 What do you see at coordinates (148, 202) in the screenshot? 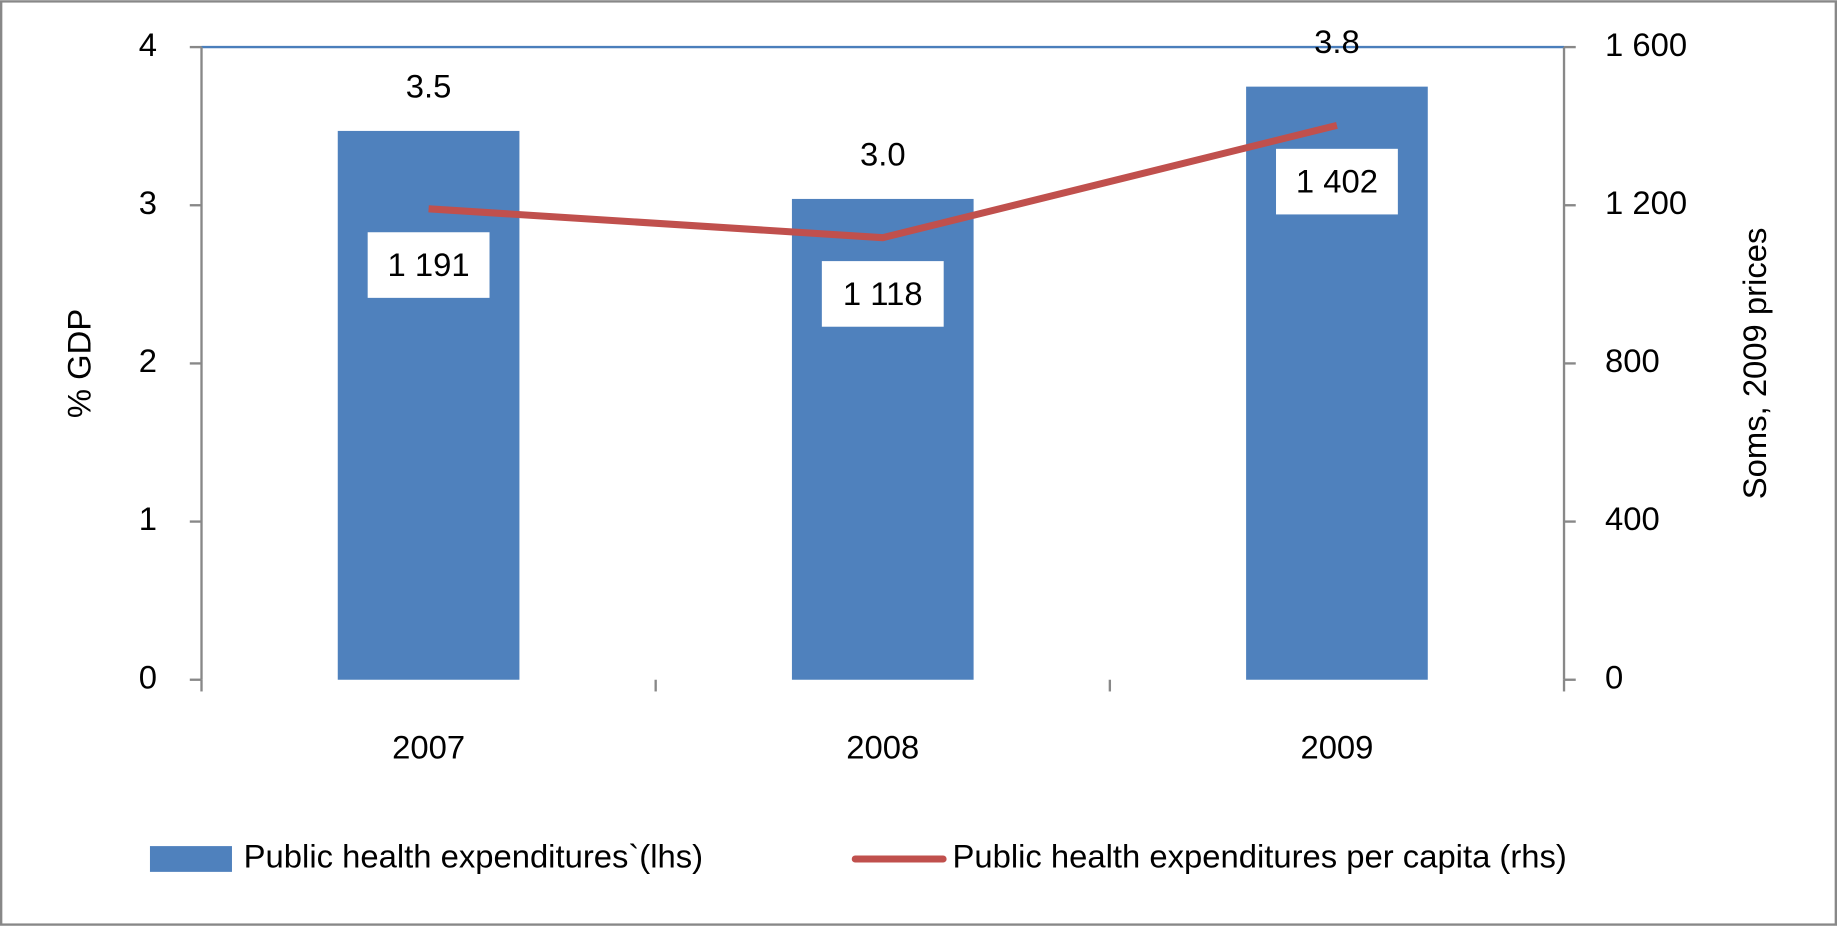
I see `y-tick-label: 3` at bounding box center [148, 202].